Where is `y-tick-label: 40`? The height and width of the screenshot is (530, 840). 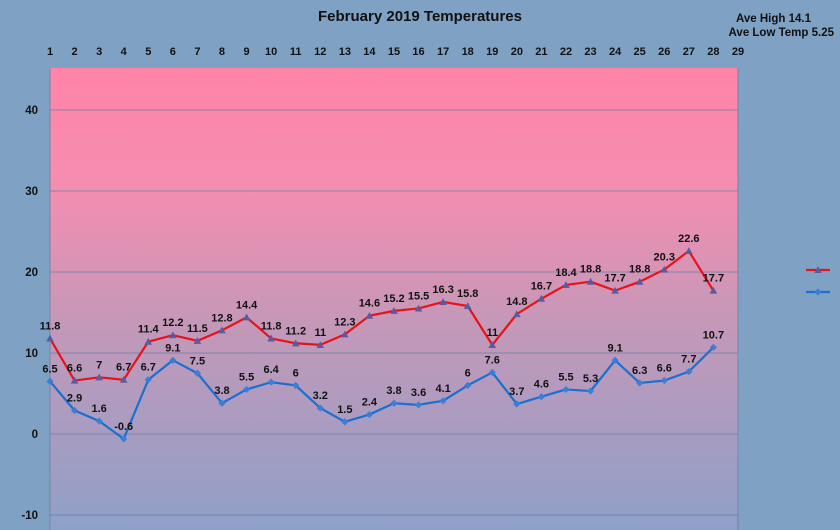 y-tick-label: 40 is located at coordinates (31, 111).